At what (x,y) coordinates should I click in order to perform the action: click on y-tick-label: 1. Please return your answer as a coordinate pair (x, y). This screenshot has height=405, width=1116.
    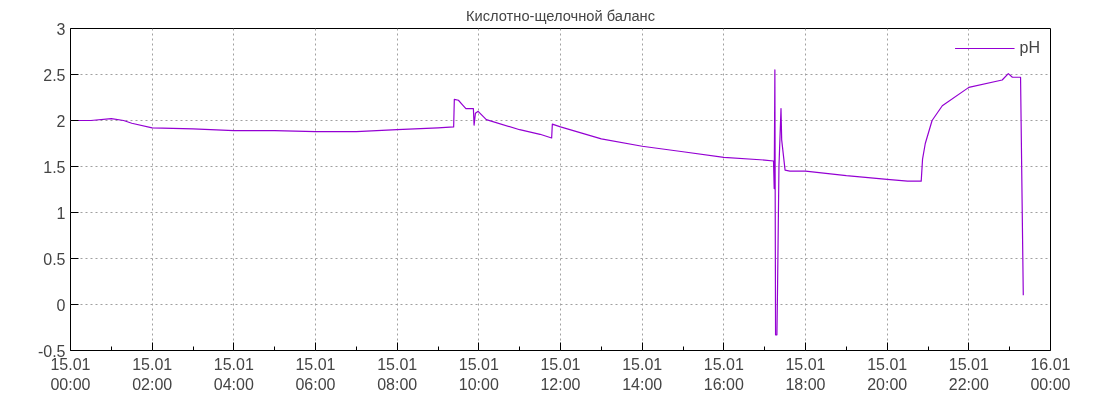
    Looking at the image, I should click on (61, 213).